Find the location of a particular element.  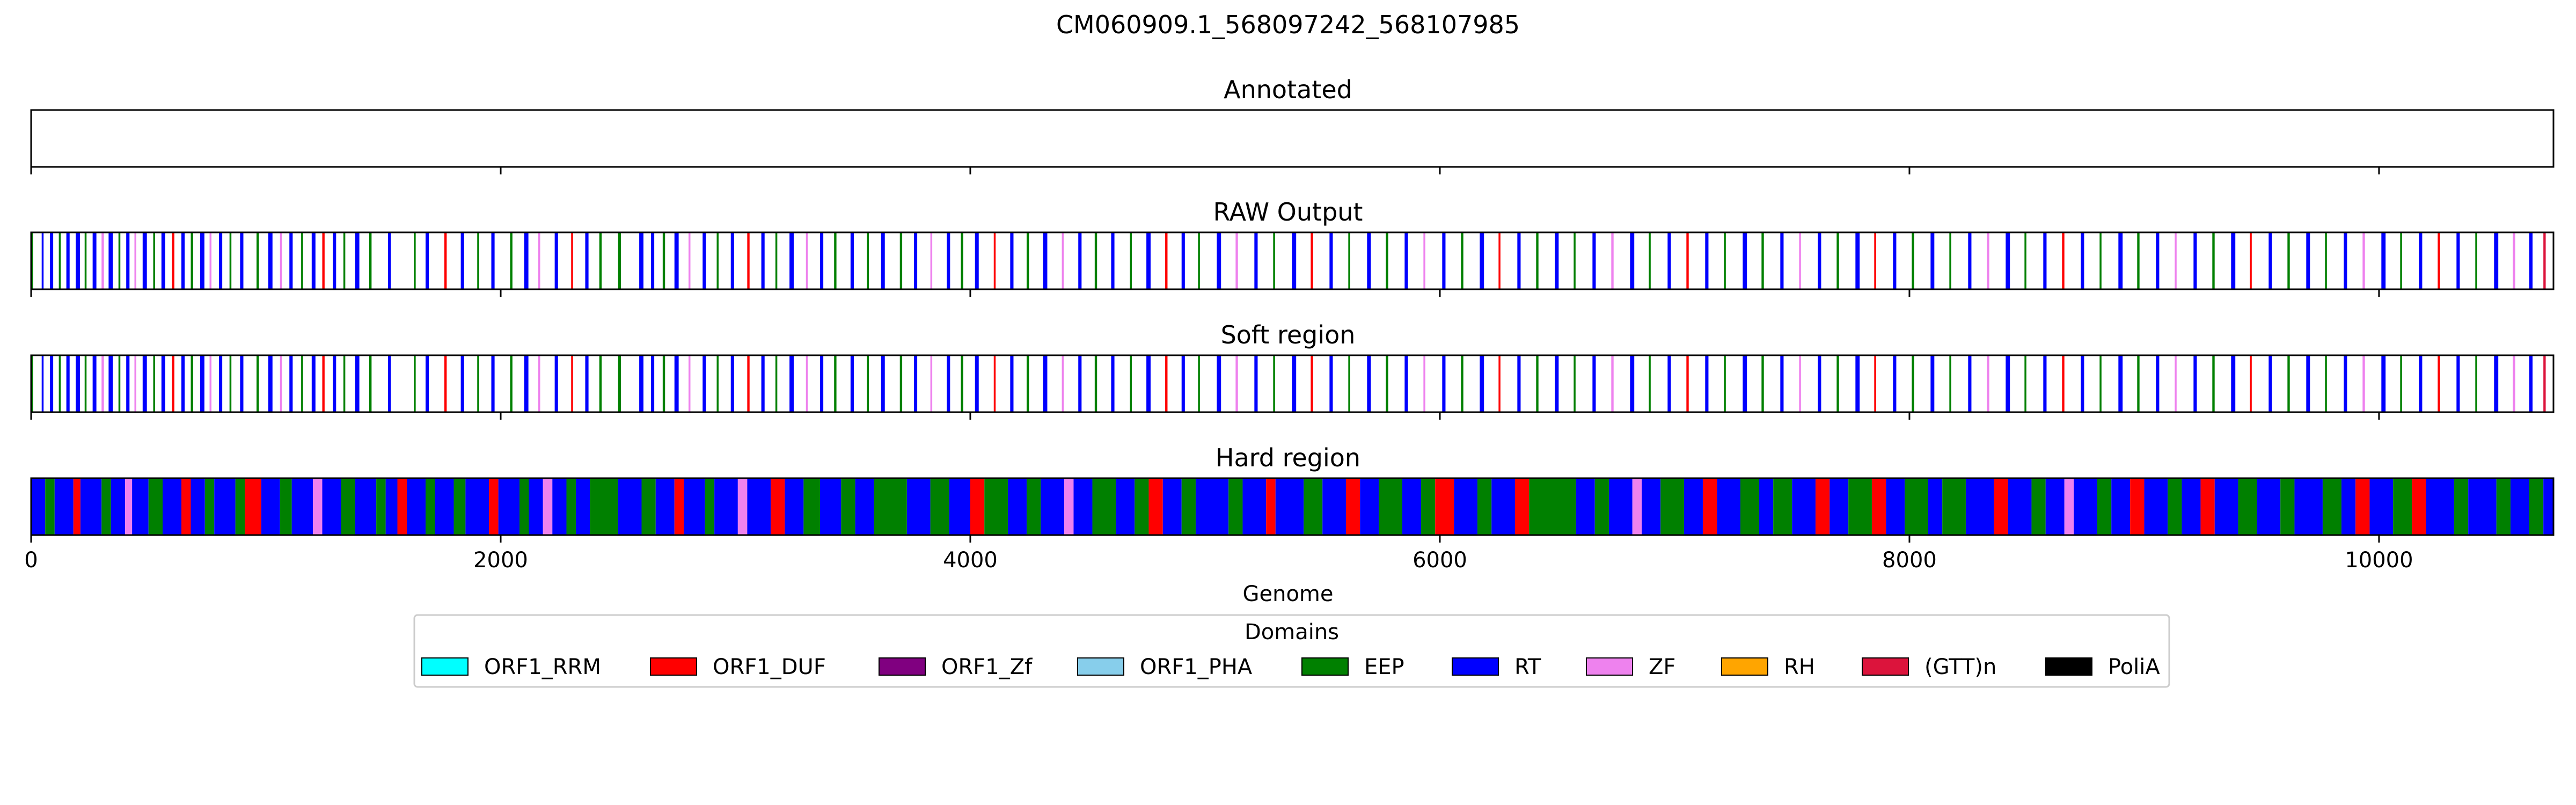

x-tick-label: 2000 is located at coordinates (500, 560).